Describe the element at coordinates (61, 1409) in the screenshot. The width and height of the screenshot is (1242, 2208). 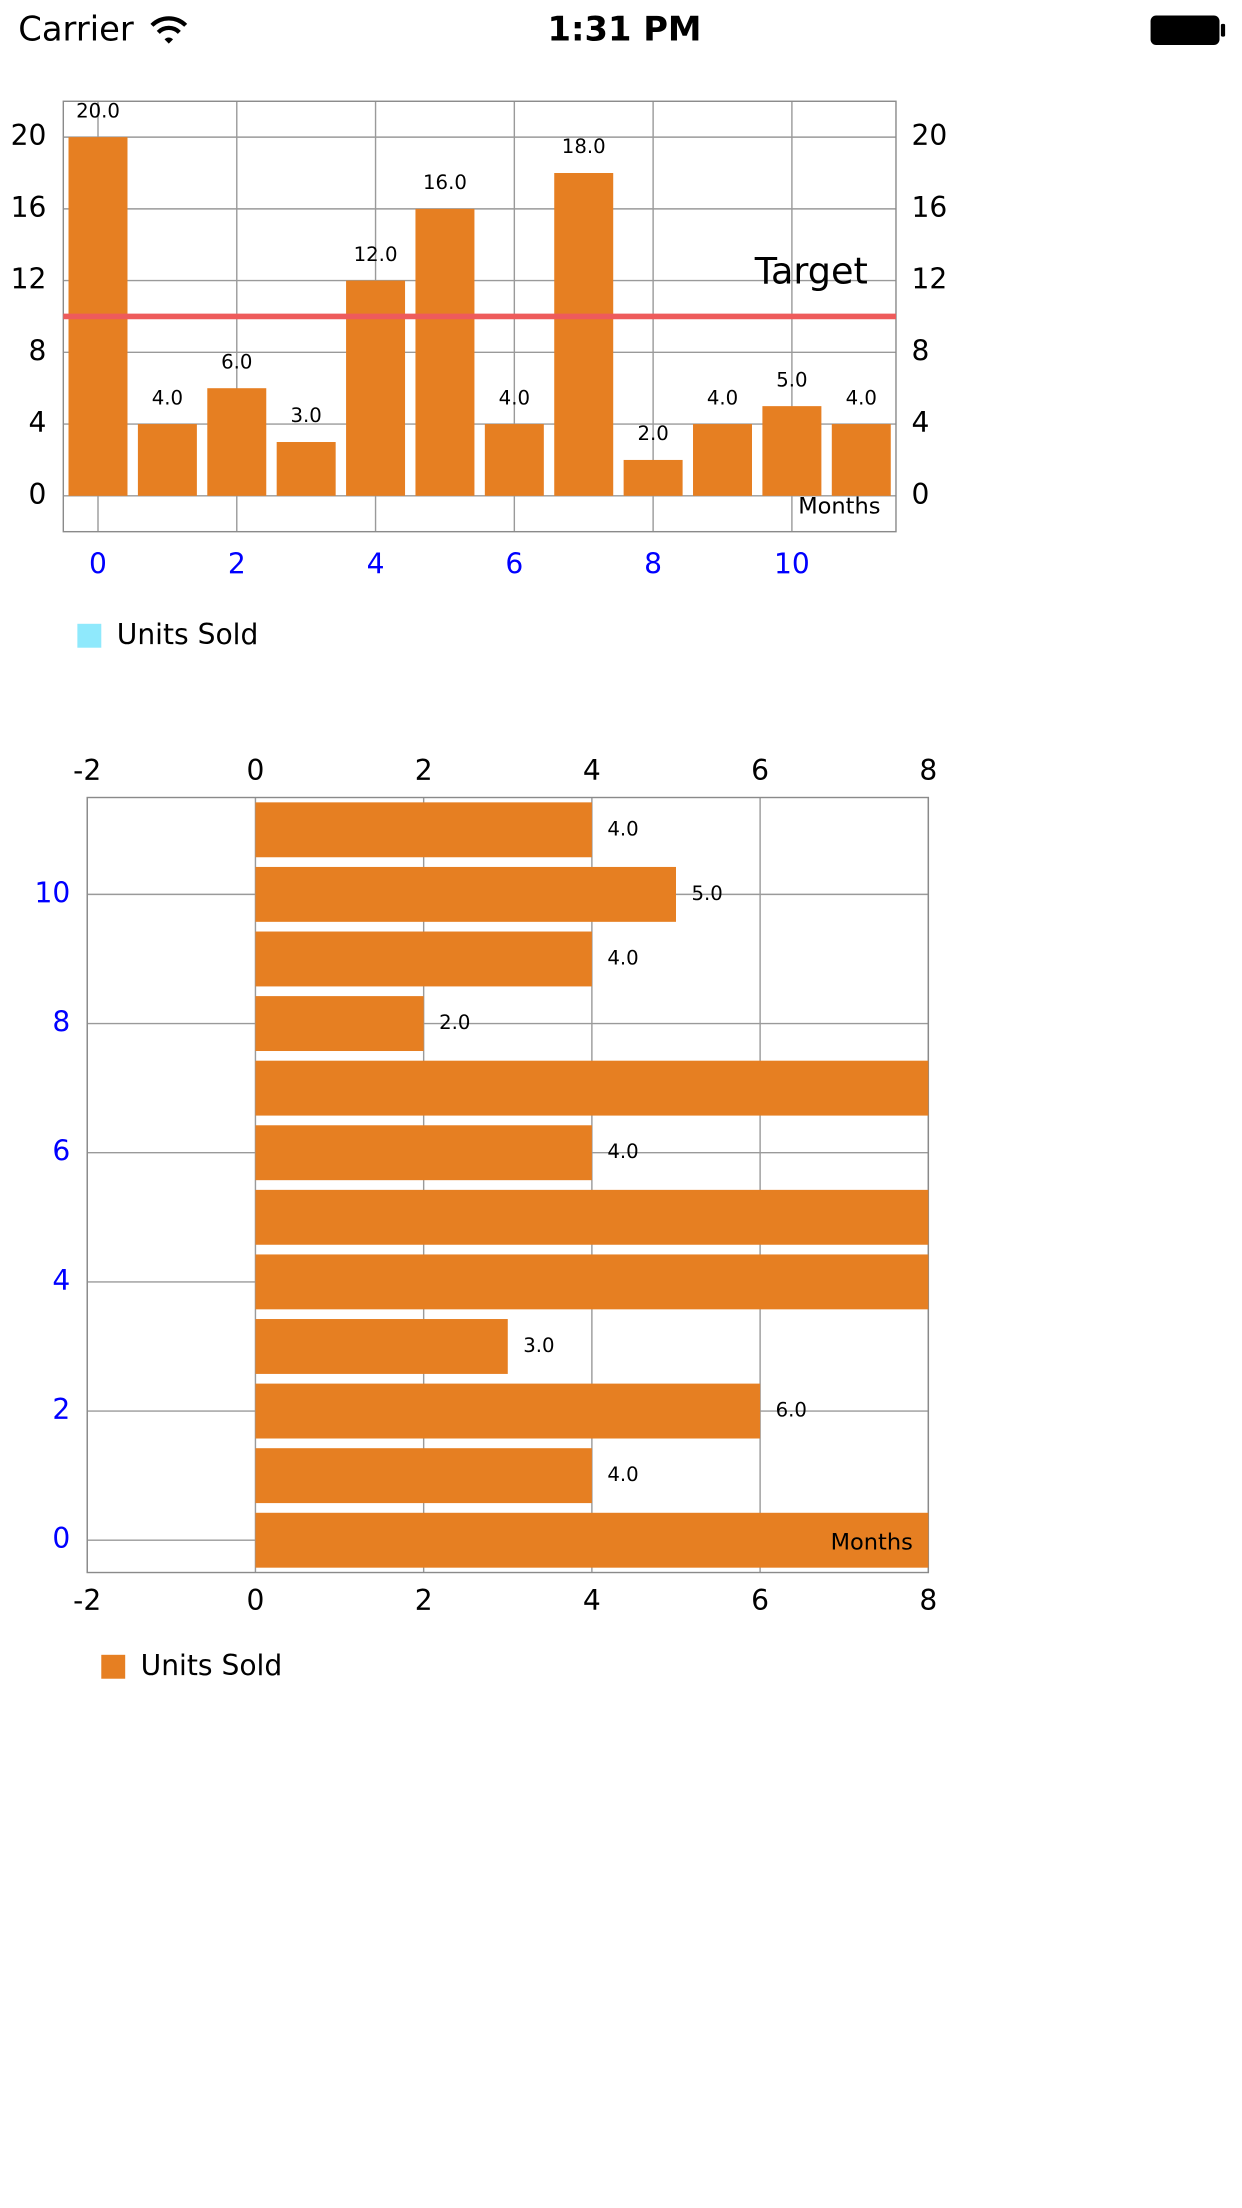
I see `y-tick-label: 2` at that location.